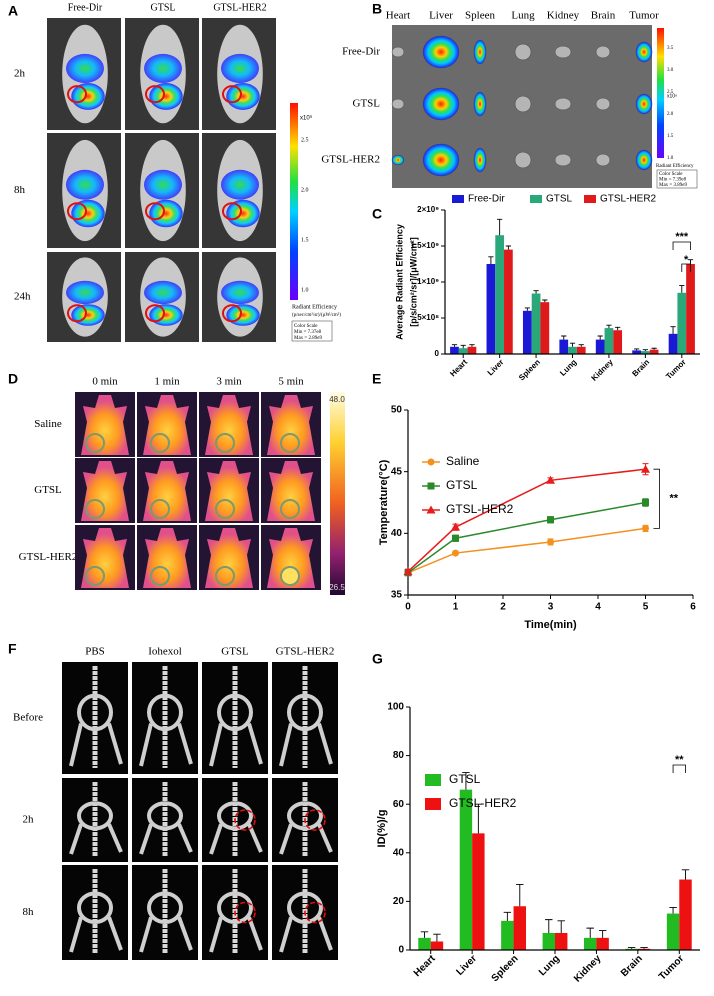  I want to click on x-tick-label: 4, so click(598, 607).